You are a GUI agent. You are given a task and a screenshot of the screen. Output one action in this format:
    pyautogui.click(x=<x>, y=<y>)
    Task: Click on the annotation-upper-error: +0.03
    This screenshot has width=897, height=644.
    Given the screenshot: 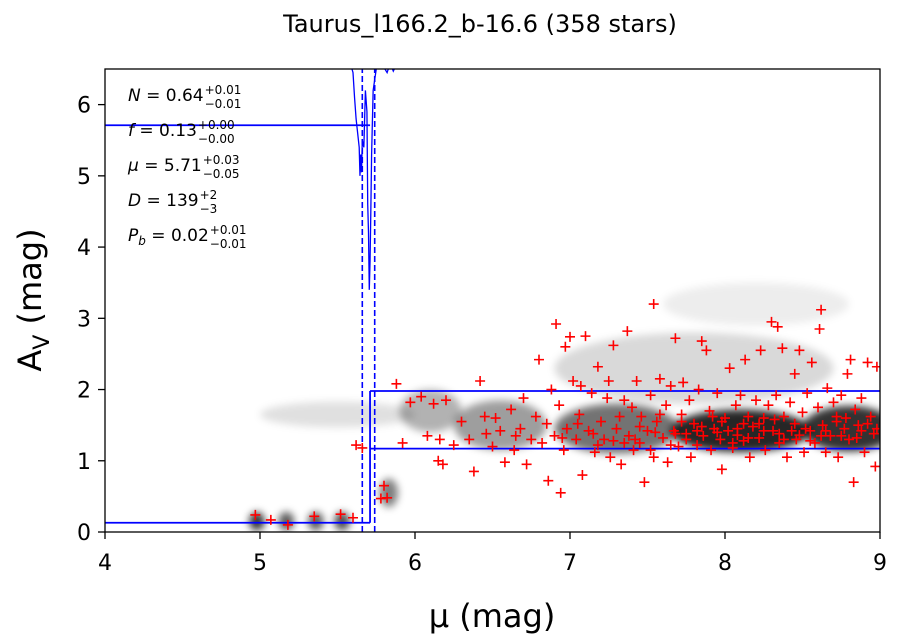 What is the action you would take?
    pyautogui.click(x=221, y=160)
    